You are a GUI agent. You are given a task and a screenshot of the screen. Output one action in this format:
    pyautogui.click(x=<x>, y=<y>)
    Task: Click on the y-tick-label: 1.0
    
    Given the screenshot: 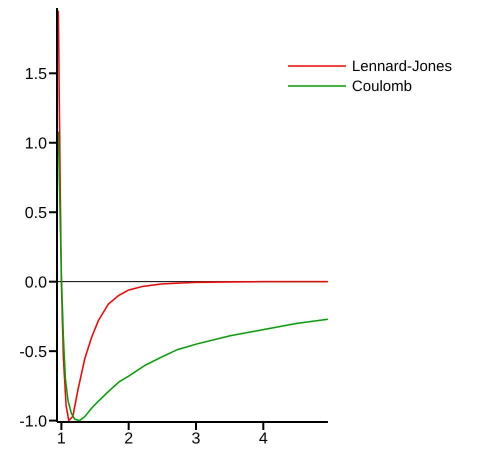 What is the action you would take?
    pyautogui.click(x=36, y=143)
    